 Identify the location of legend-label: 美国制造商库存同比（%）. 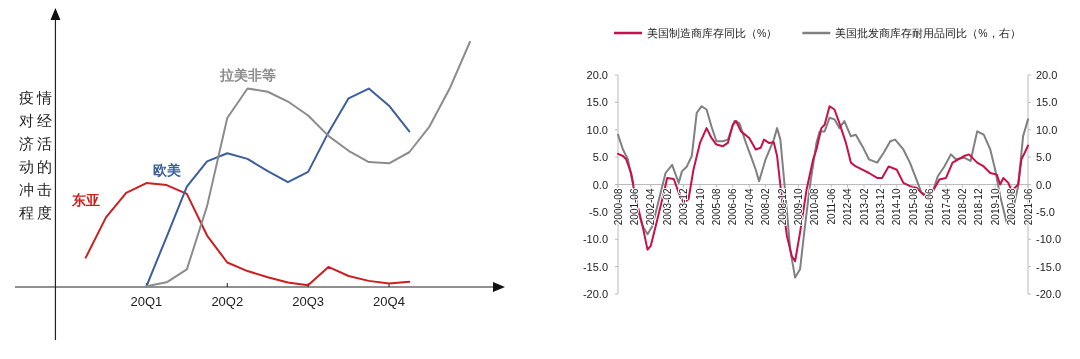
(712, 33).